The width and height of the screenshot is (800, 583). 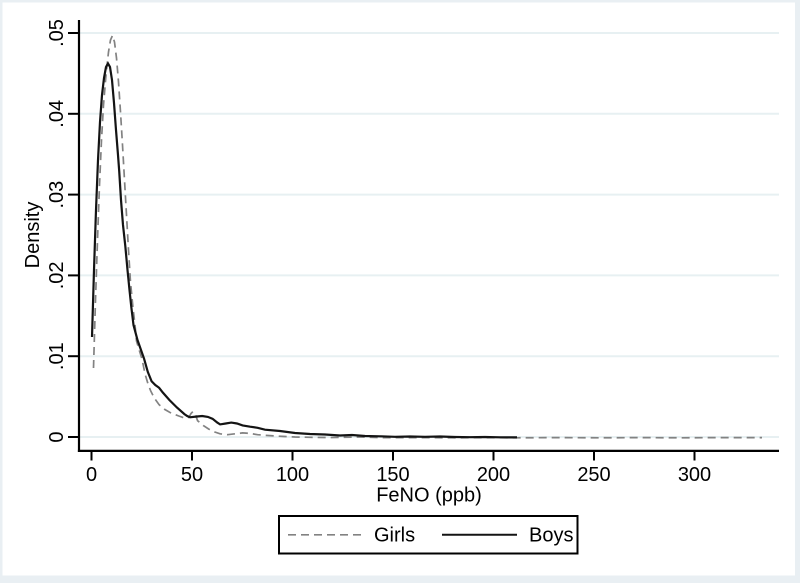 What do you see at coordinates (192, 475) in the screenshot?
I see `svg-text: 50` at bounding box center [192, 475].